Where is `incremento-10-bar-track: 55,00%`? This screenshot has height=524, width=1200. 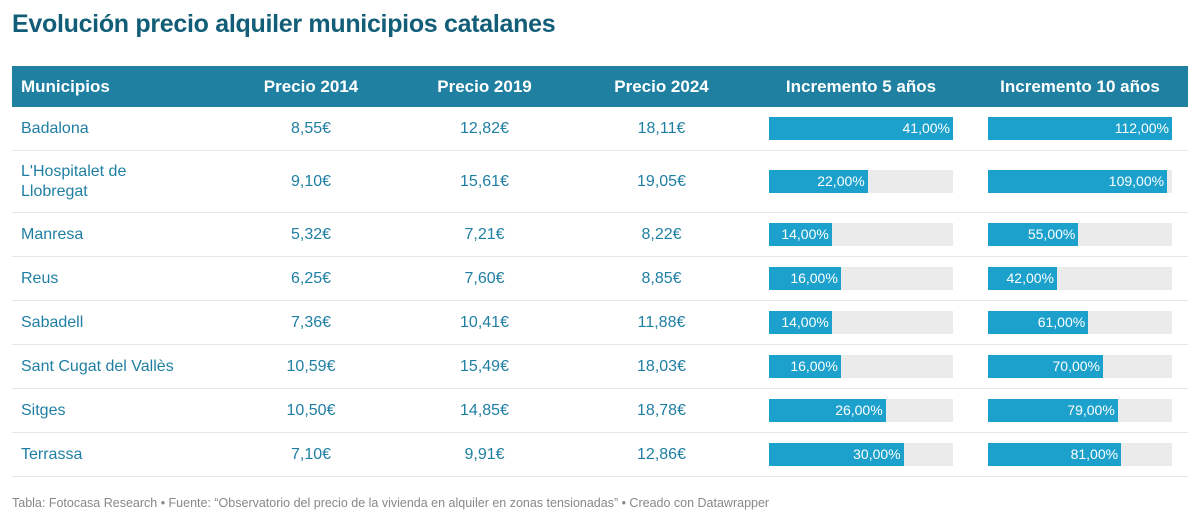 incremento-10-bar-track: 55,00% is located at coordinates (1080, 234).